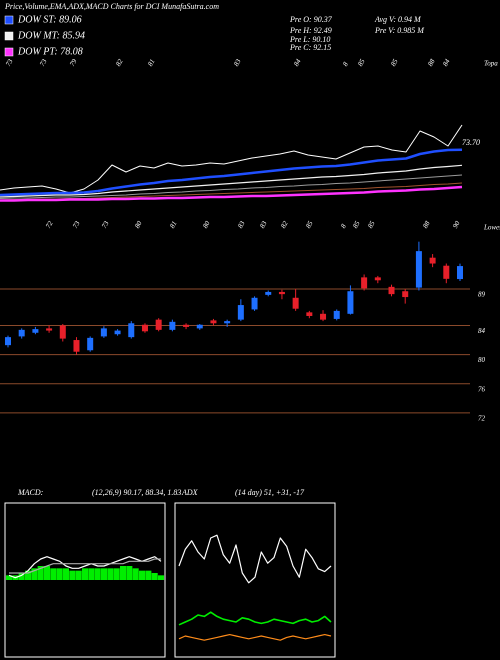  What do you see at coordinates (190, 492) in the screenshot?
I see `adx-title: ADX` at bounding box center [190, 492].